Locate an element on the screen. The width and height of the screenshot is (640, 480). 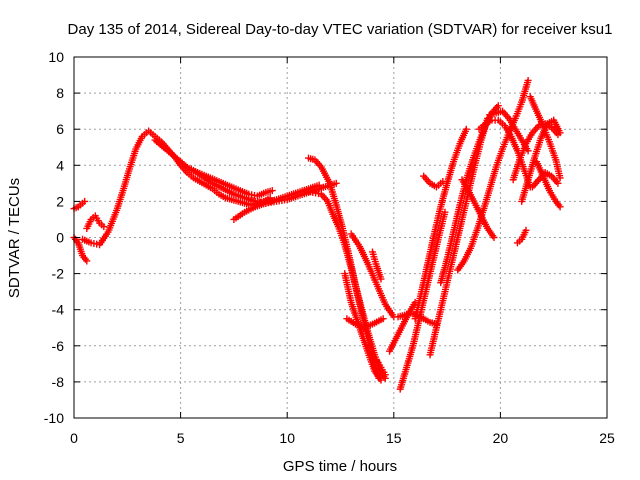
y-tick-label: 8 is located at coordinates (60, 93).